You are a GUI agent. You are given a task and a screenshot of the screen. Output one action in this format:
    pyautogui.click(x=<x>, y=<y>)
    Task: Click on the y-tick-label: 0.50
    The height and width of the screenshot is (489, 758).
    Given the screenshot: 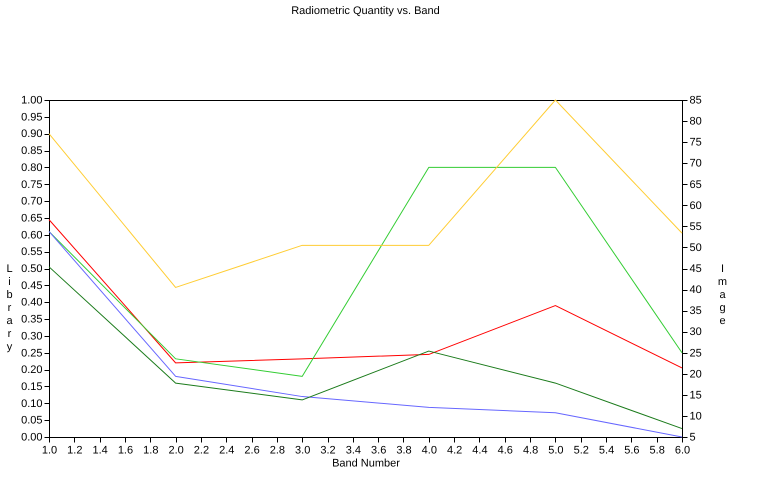 What is the action you would take?
    pyautogui.click(x=31, y=269)
    